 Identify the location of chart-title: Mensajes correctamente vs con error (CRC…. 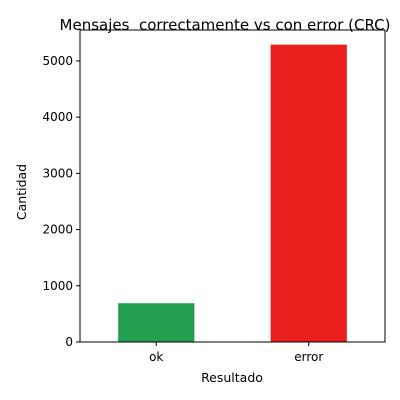
(225, 25).